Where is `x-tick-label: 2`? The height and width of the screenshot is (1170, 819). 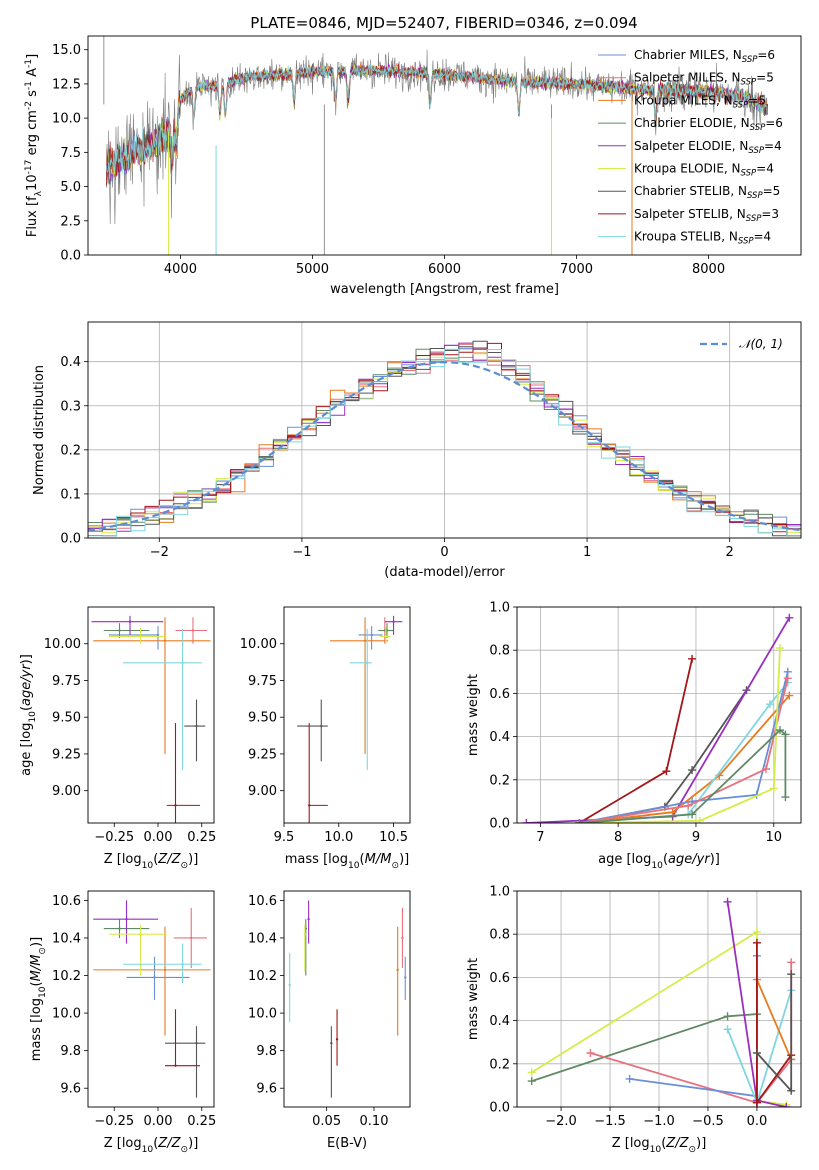
x-tick-label: 2 is located at coordinates (730, 552).